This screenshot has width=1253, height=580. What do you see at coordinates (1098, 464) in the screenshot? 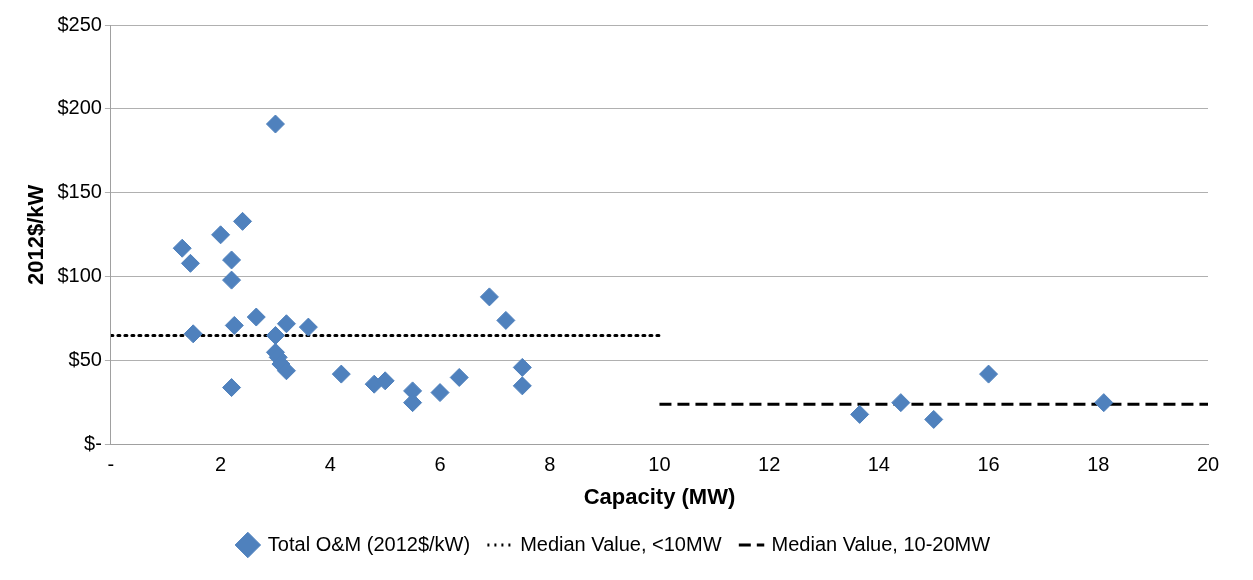
I see `x-tick-label: 18` at bounding box center [1098, 464].